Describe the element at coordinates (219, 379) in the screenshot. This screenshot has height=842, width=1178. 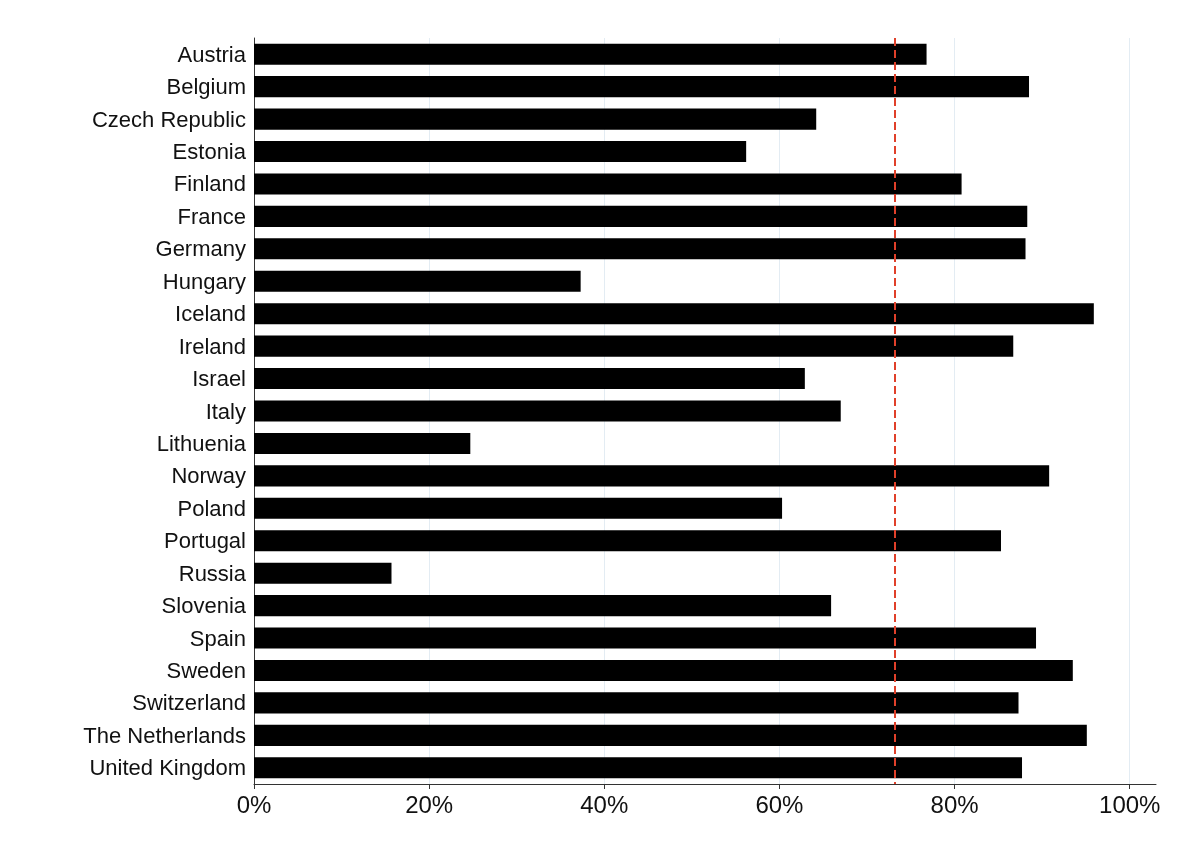
I see `y-tick-label: Israel` at that location.